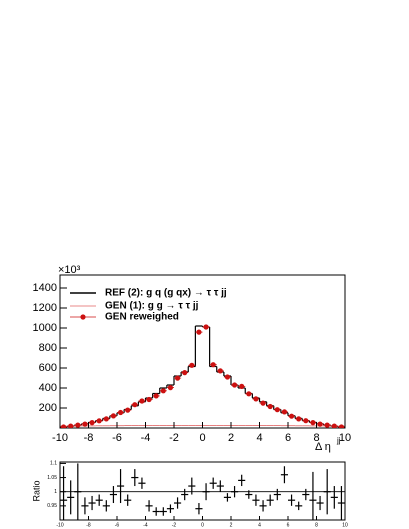  Describe the element at coordinates (338, 440) in the screenshot. I see `x-axis-label-sup: jj` at that location.